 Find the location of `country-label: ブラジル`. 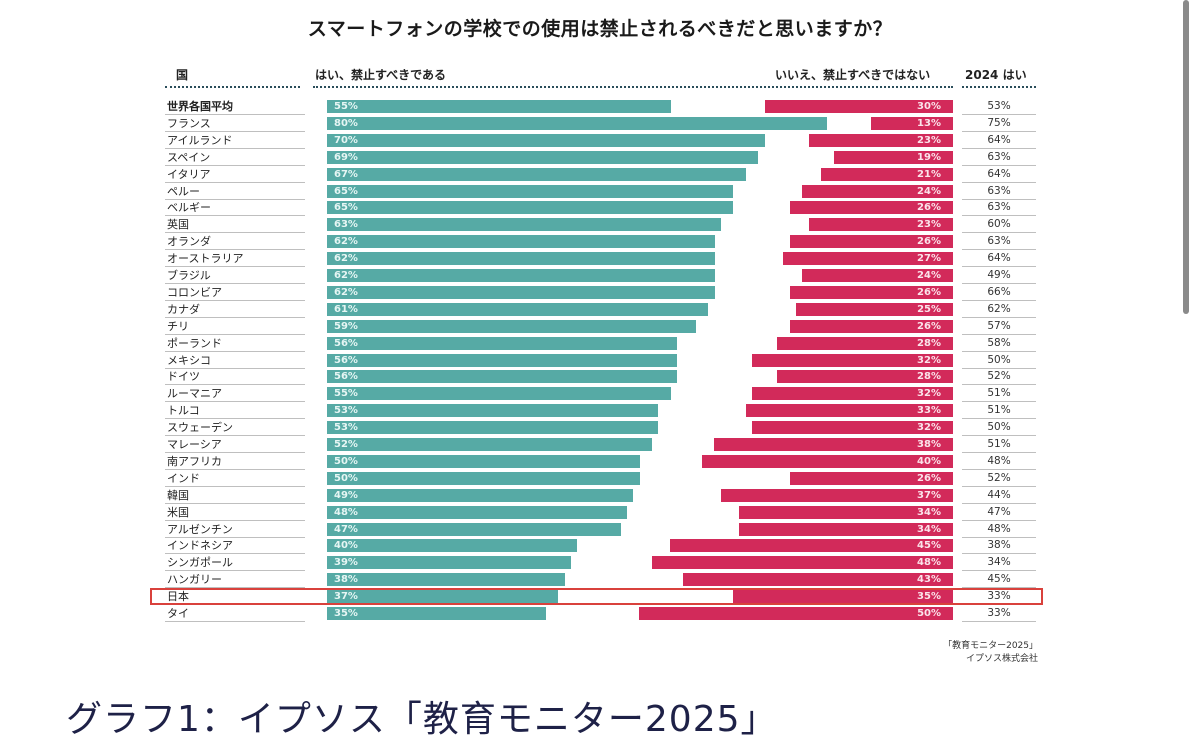

country-label: ブラジル is located at coordinates (189, 275).